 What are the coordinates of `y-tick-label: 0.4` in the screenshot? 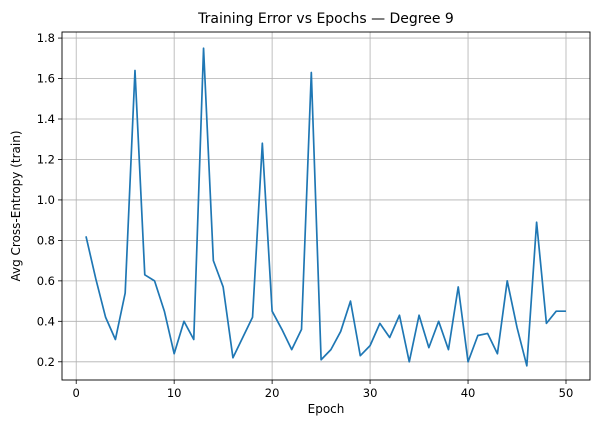 It's located at (46, 321).